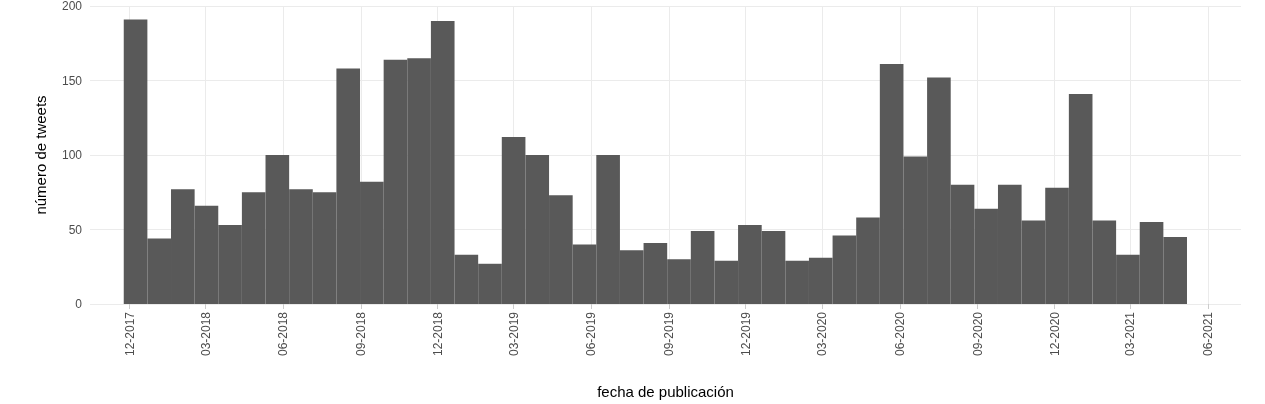  Describe the element at coordinates (72, 6) in the screenshot. I see `y-tick-label: 200` at that location.